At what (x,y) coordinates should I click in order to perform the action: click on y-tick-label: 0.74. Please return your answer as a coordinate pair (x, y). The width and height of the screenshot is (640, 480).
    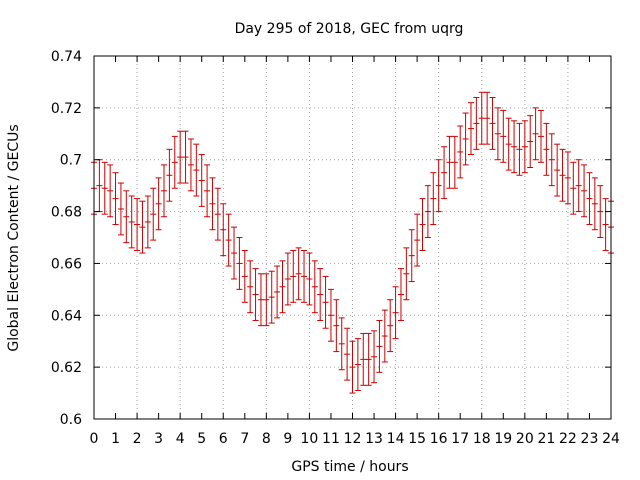
    Looking at the image, I should click on (66, 57).